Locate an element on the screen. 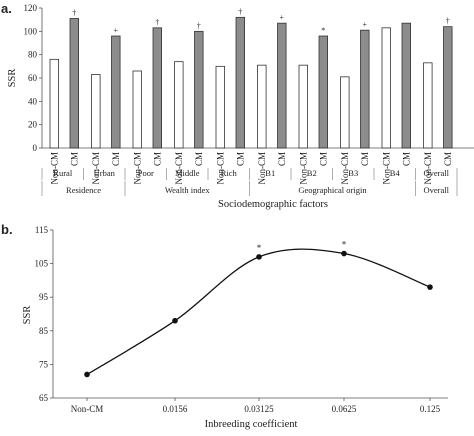  panel-b-x-tick-label: Non-CM is located at coordinates (87, 409).